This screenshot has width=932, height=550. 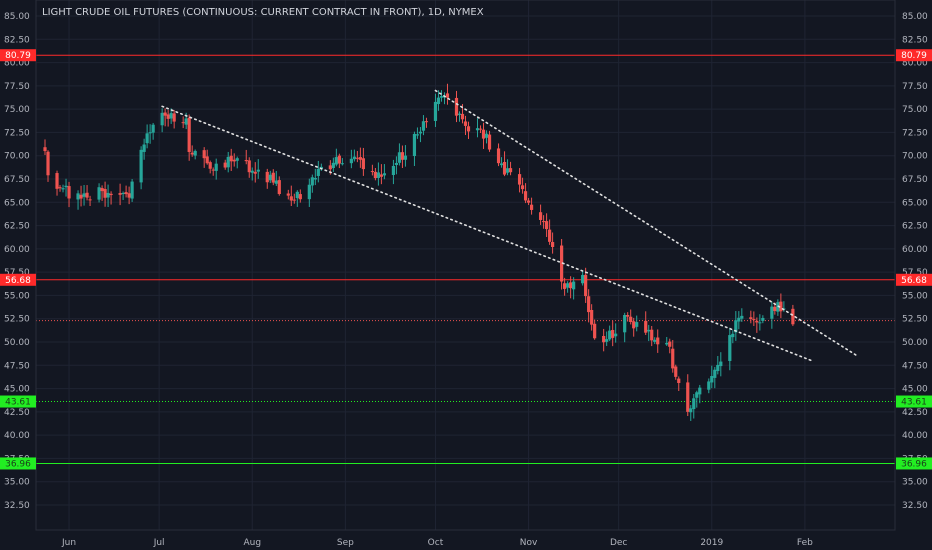 I want to click on y-tick-label-left: 75.00, so click(x=17, y=110).